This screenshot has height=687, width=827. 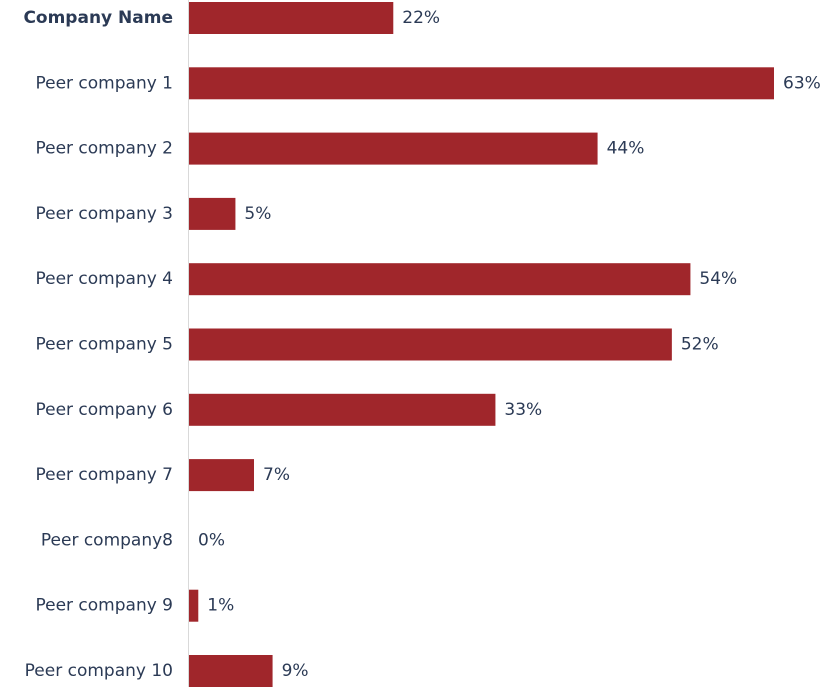 What do you see at coordinates (802, 83) in the screenshot?
I see `value-label-peer-company-1: 63%` at bounding box center [802, 83].